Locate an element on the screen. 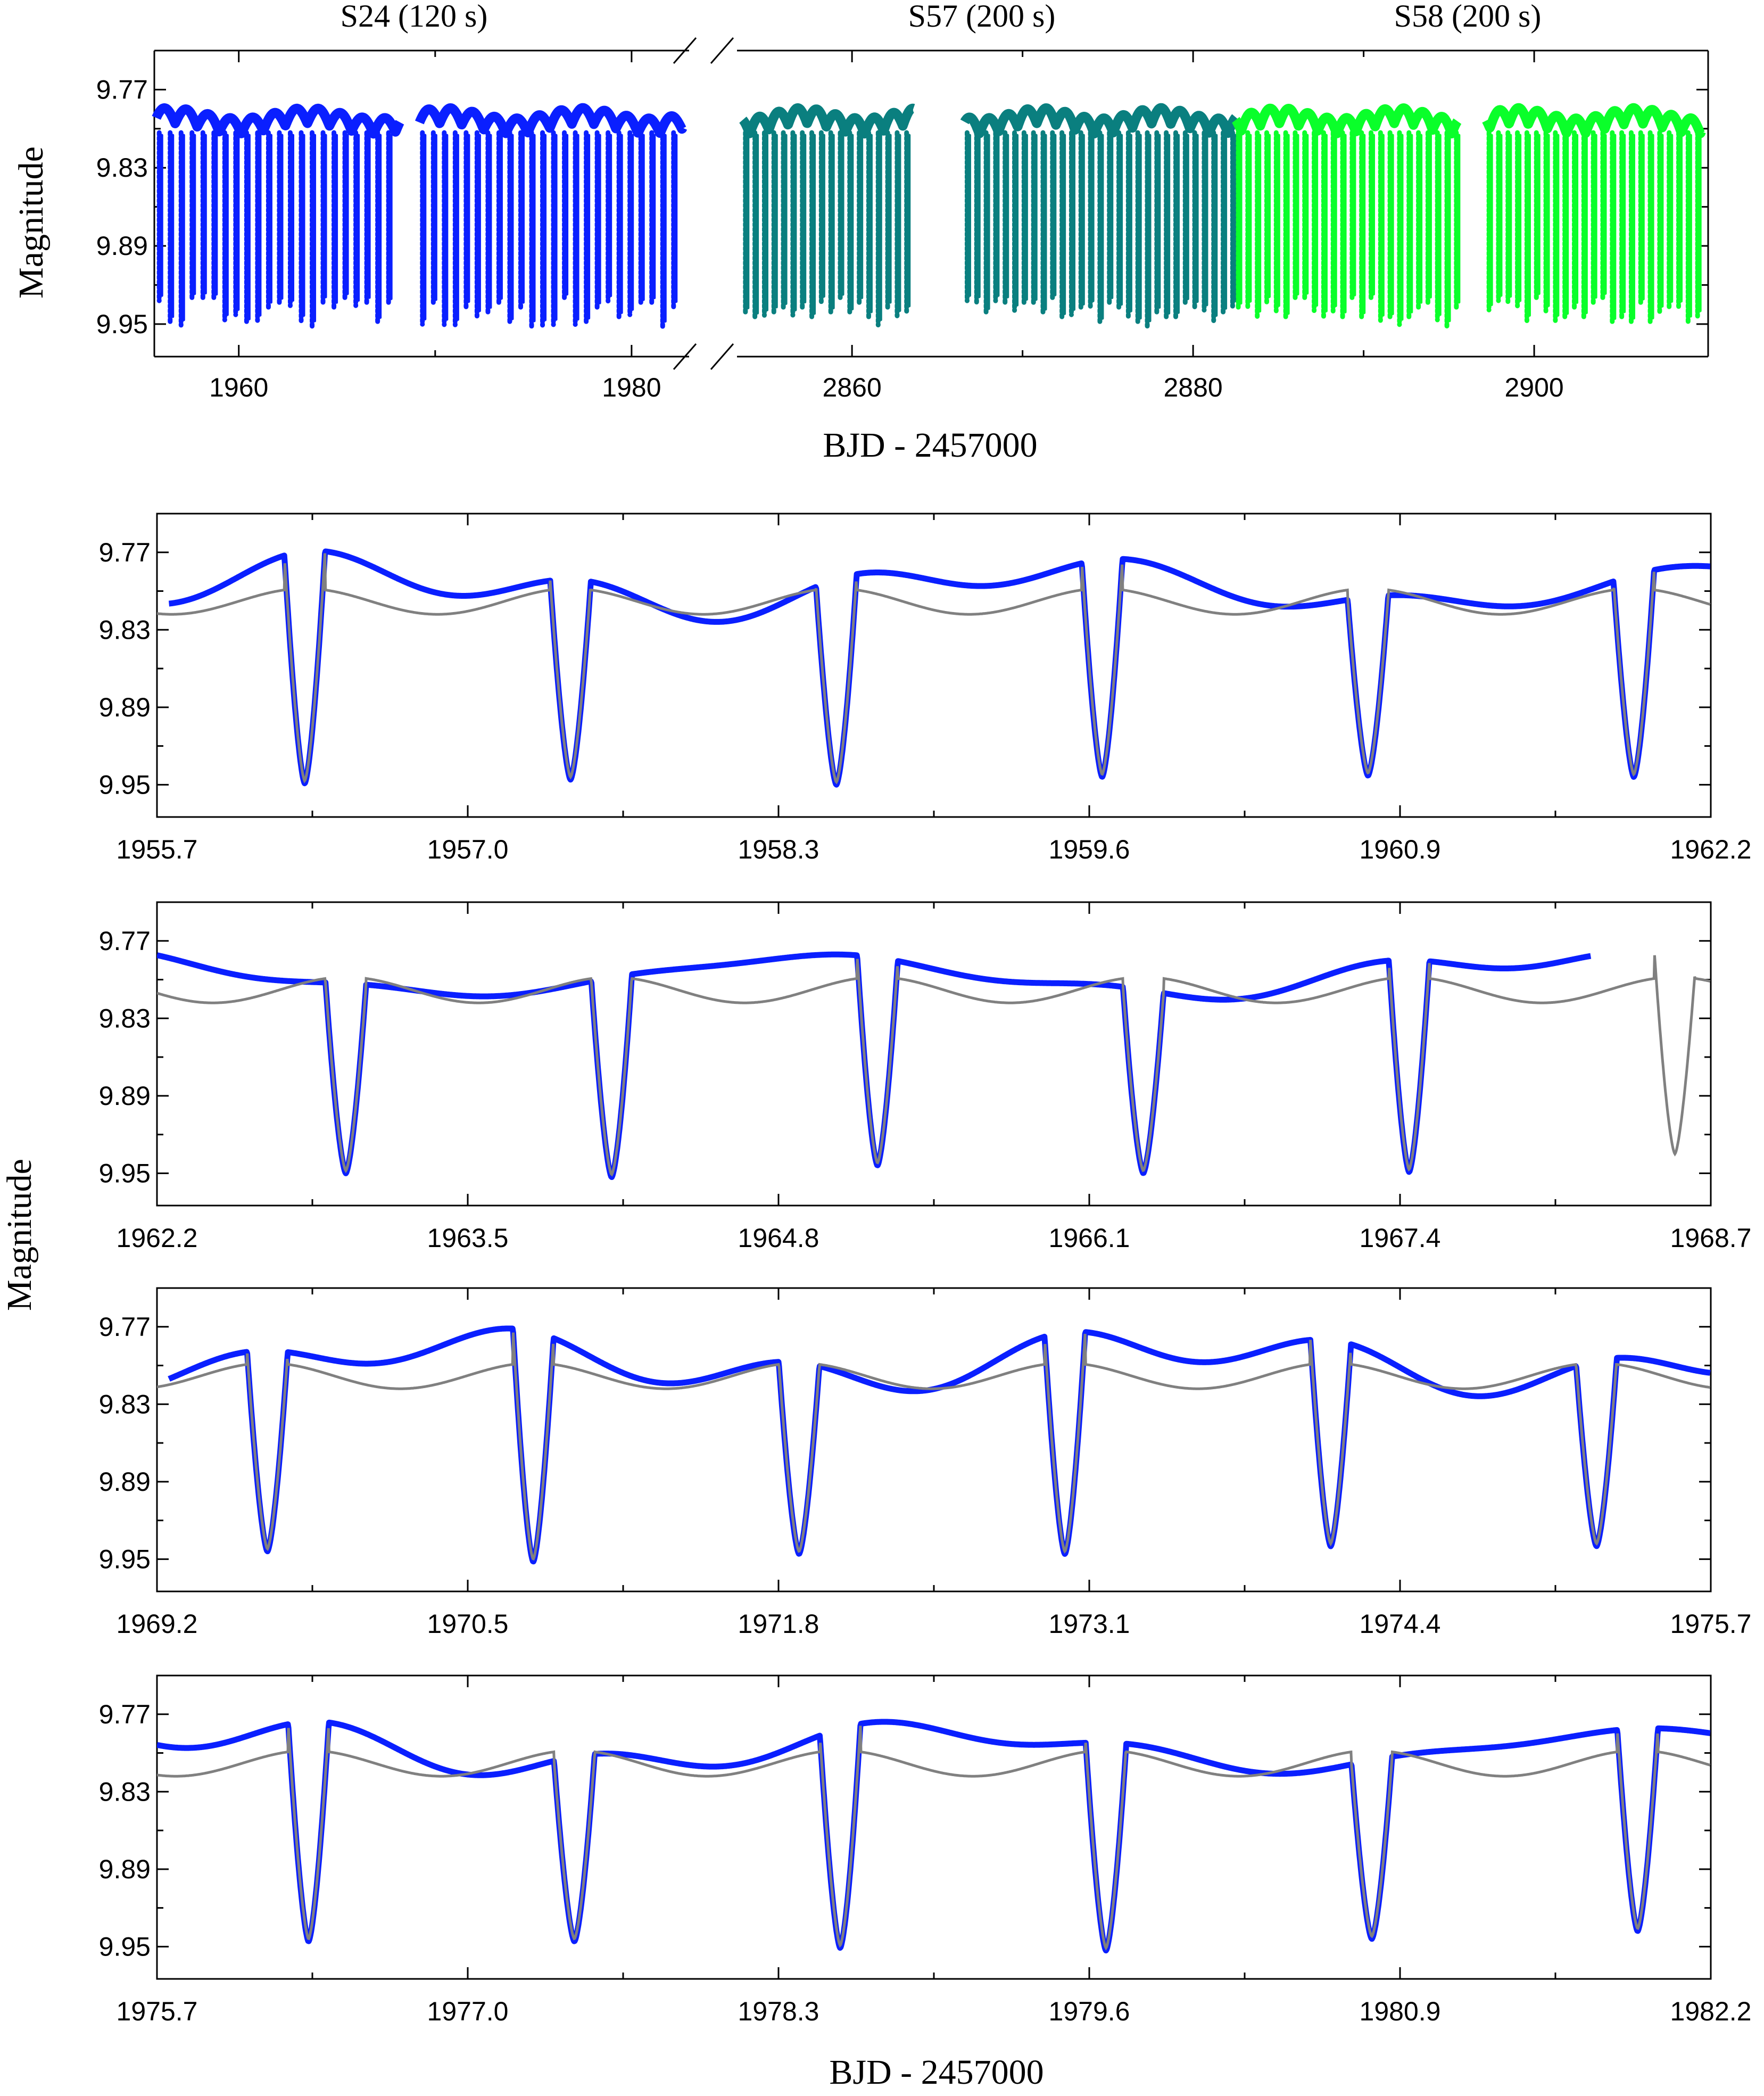 Image resolution: width=1764 pixels, height=2096 pixels. x-tick-label: 1967.4 is located at coordinates (1400, 1238).